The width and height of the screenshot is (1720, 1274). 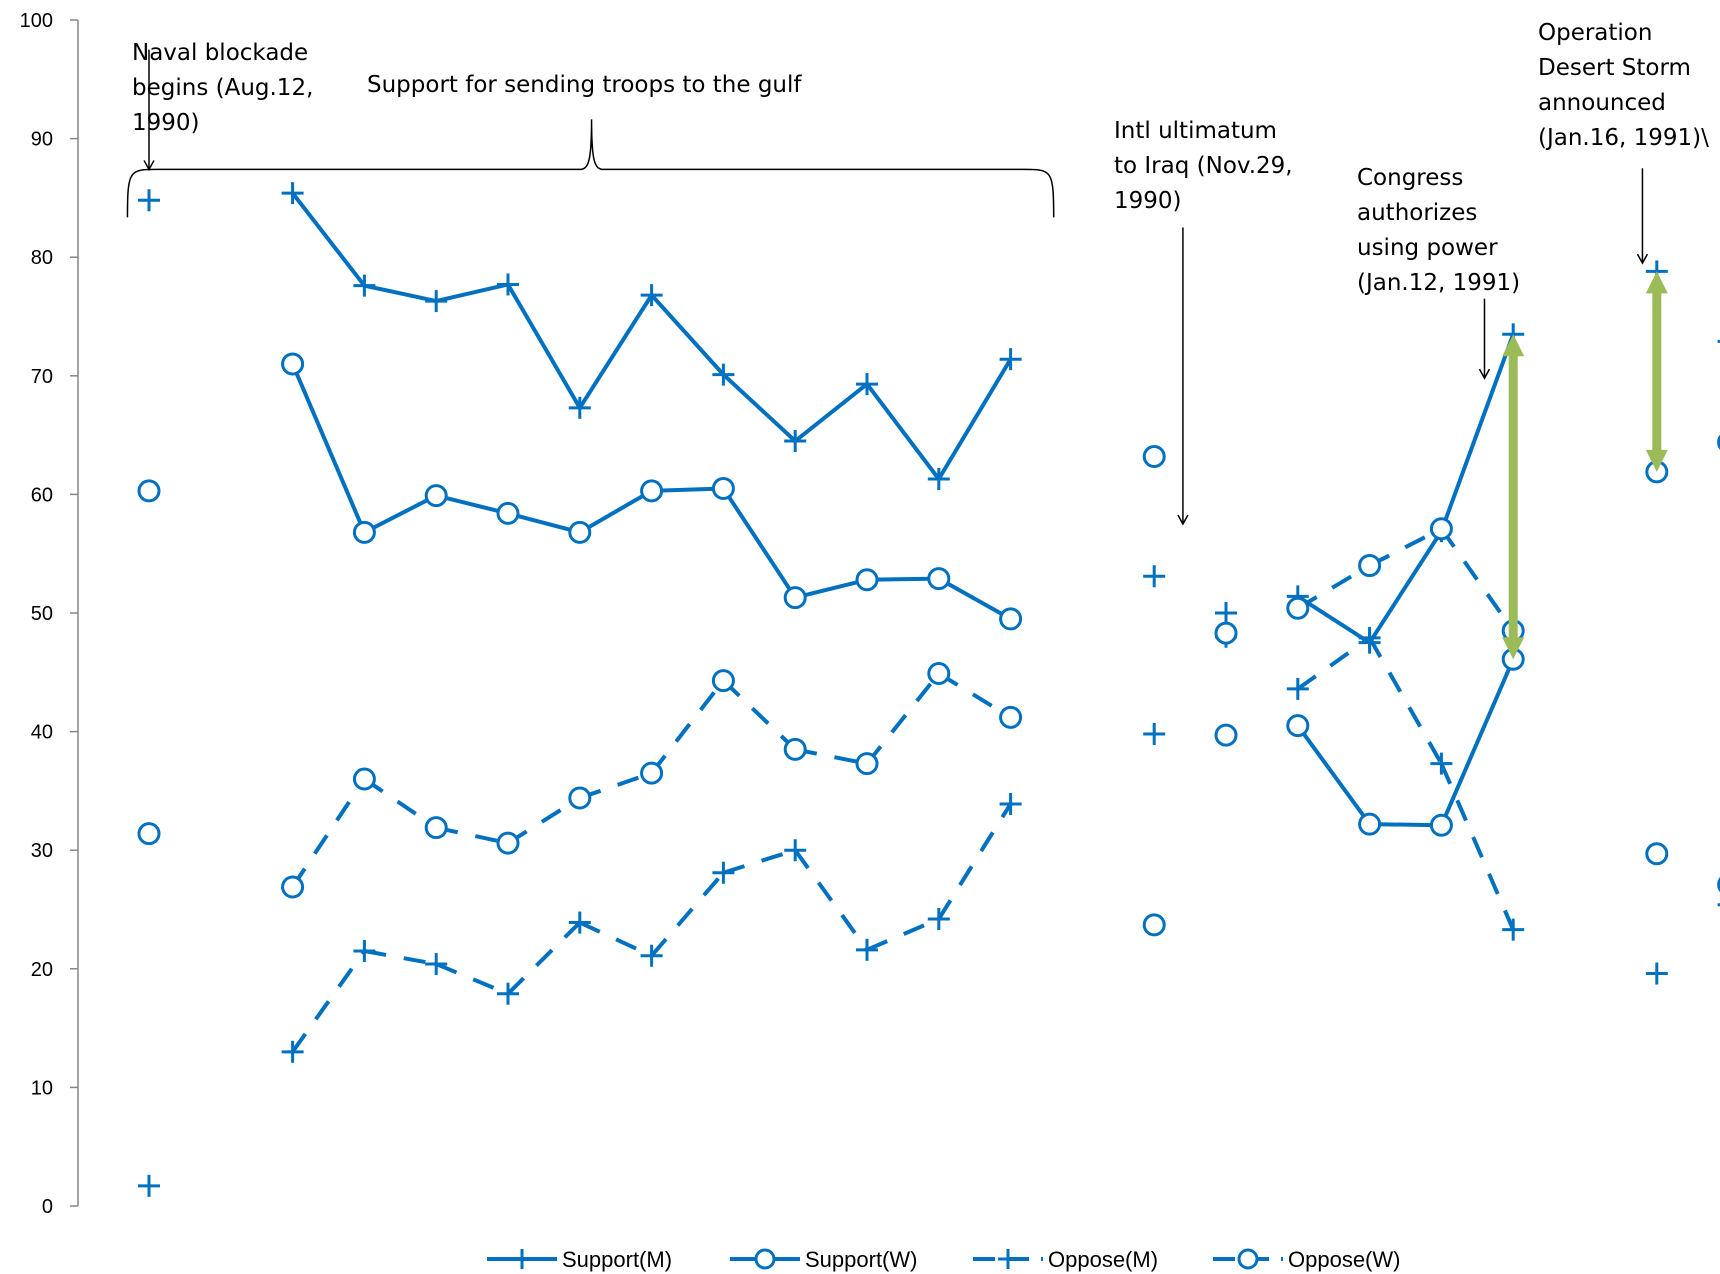 I want to click on y-tick-label: 40, so click(x=42, y=733).